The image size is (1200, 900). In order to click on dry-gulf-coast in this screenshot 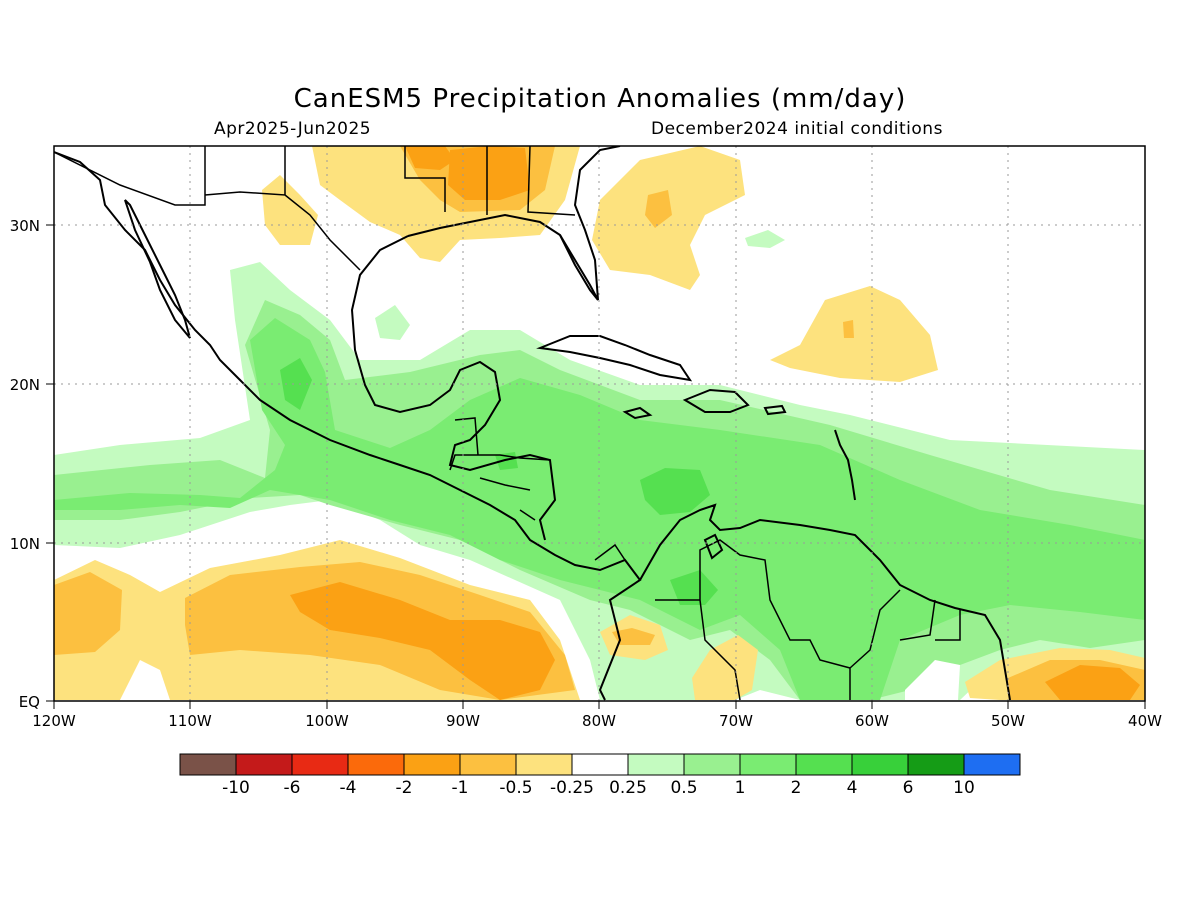, I will do `click(290, 210)`.